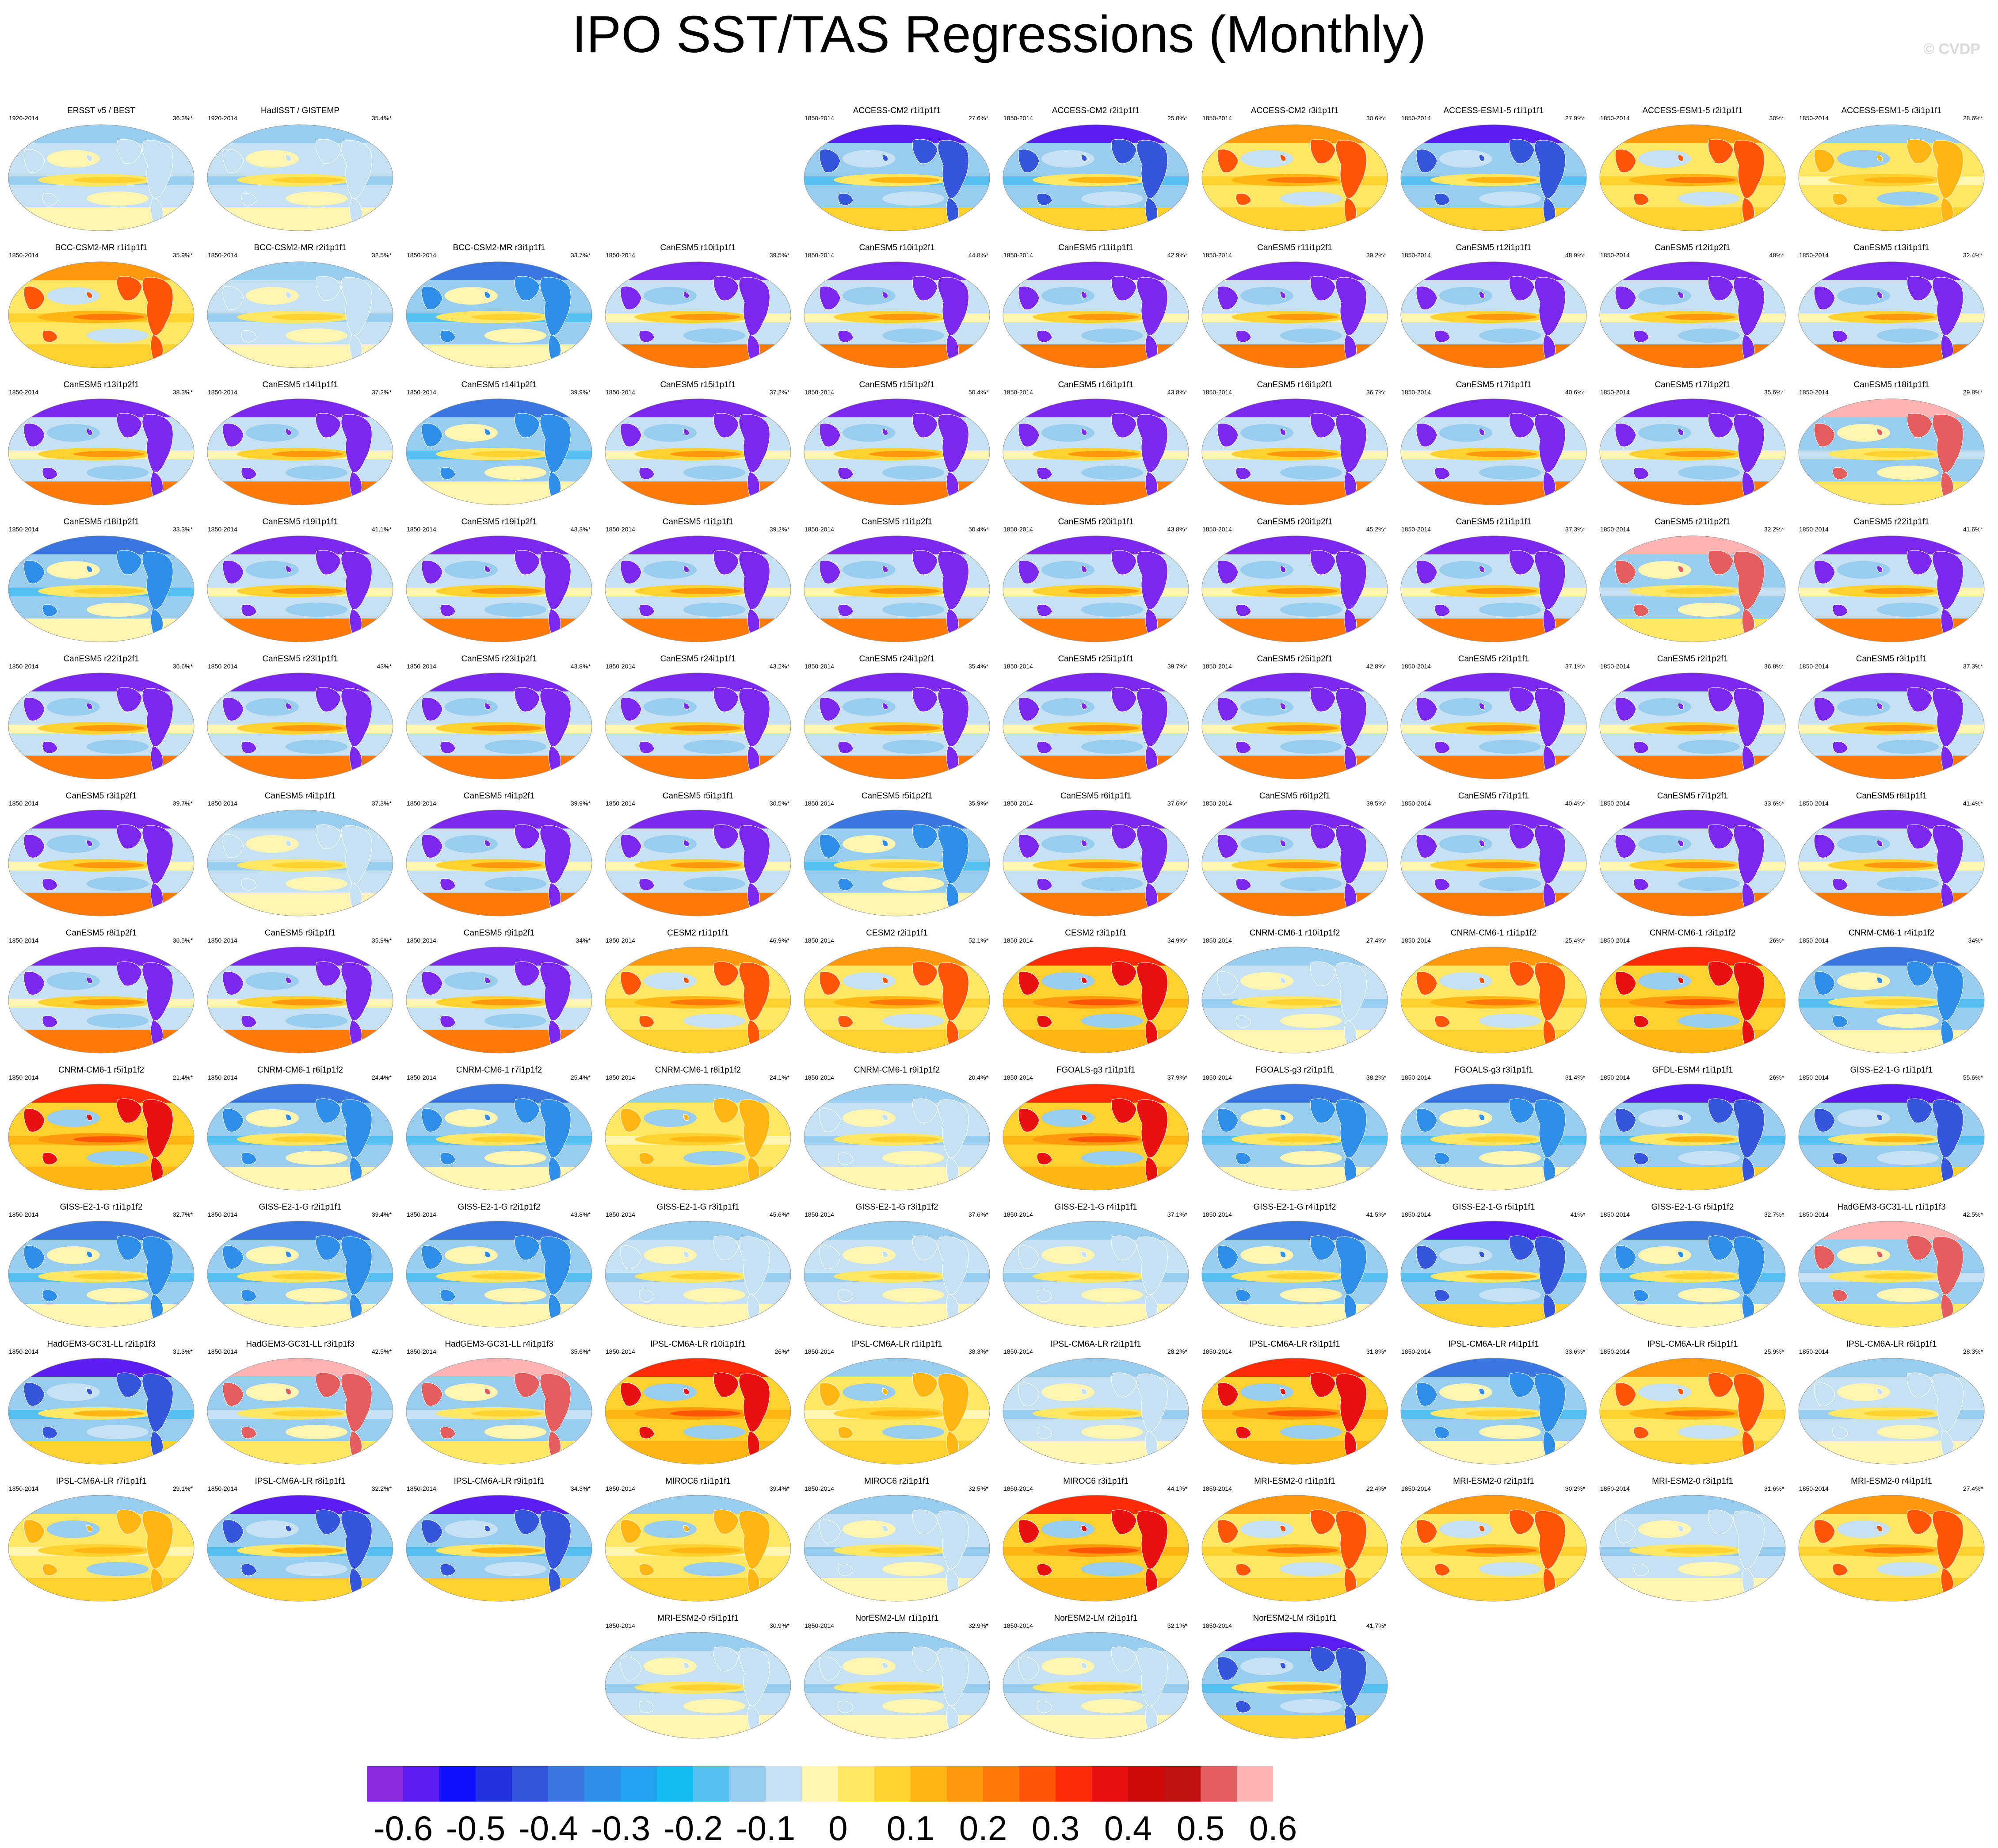 The image size is (1998, 1848). What do you see at coordinates (1294, 1481) in the screenshot?
I see `panel-title: MRI-ESM2-0 r1i1p1f1` at bounding box center [1294, 1481].